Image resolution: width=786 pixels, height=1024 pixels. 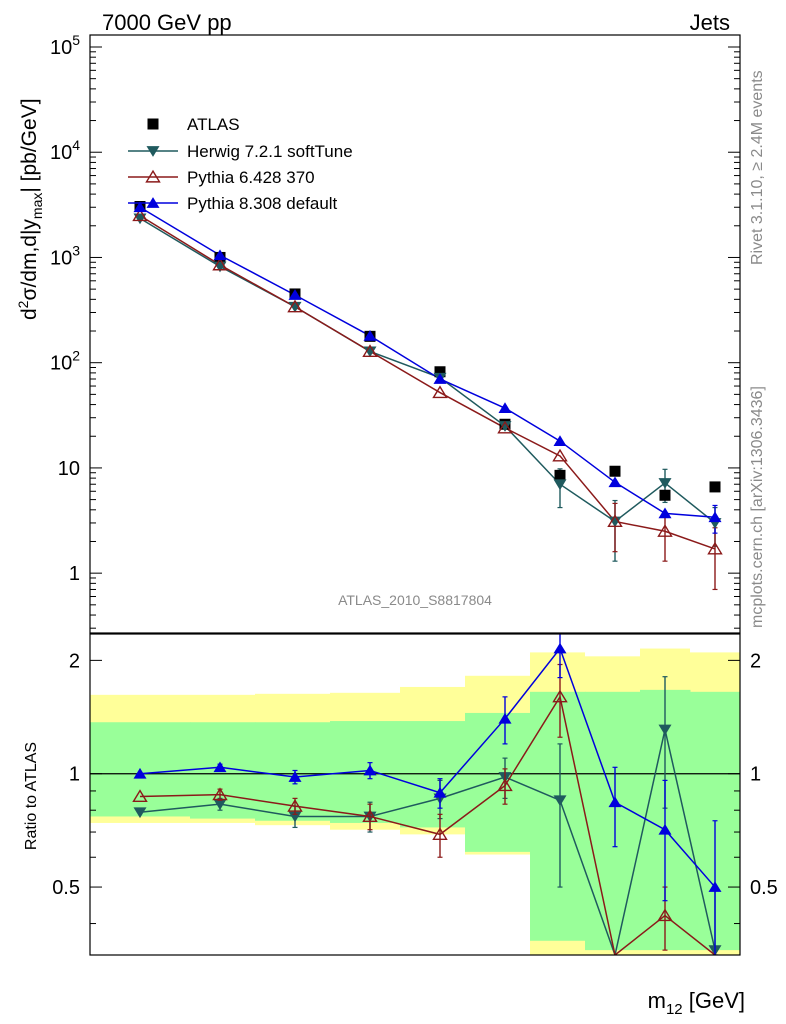 What do you see at coordinates (74, 661) in the screenshot?
I see `ratio-ytick-label: 2` at bounding box center [74, 661].